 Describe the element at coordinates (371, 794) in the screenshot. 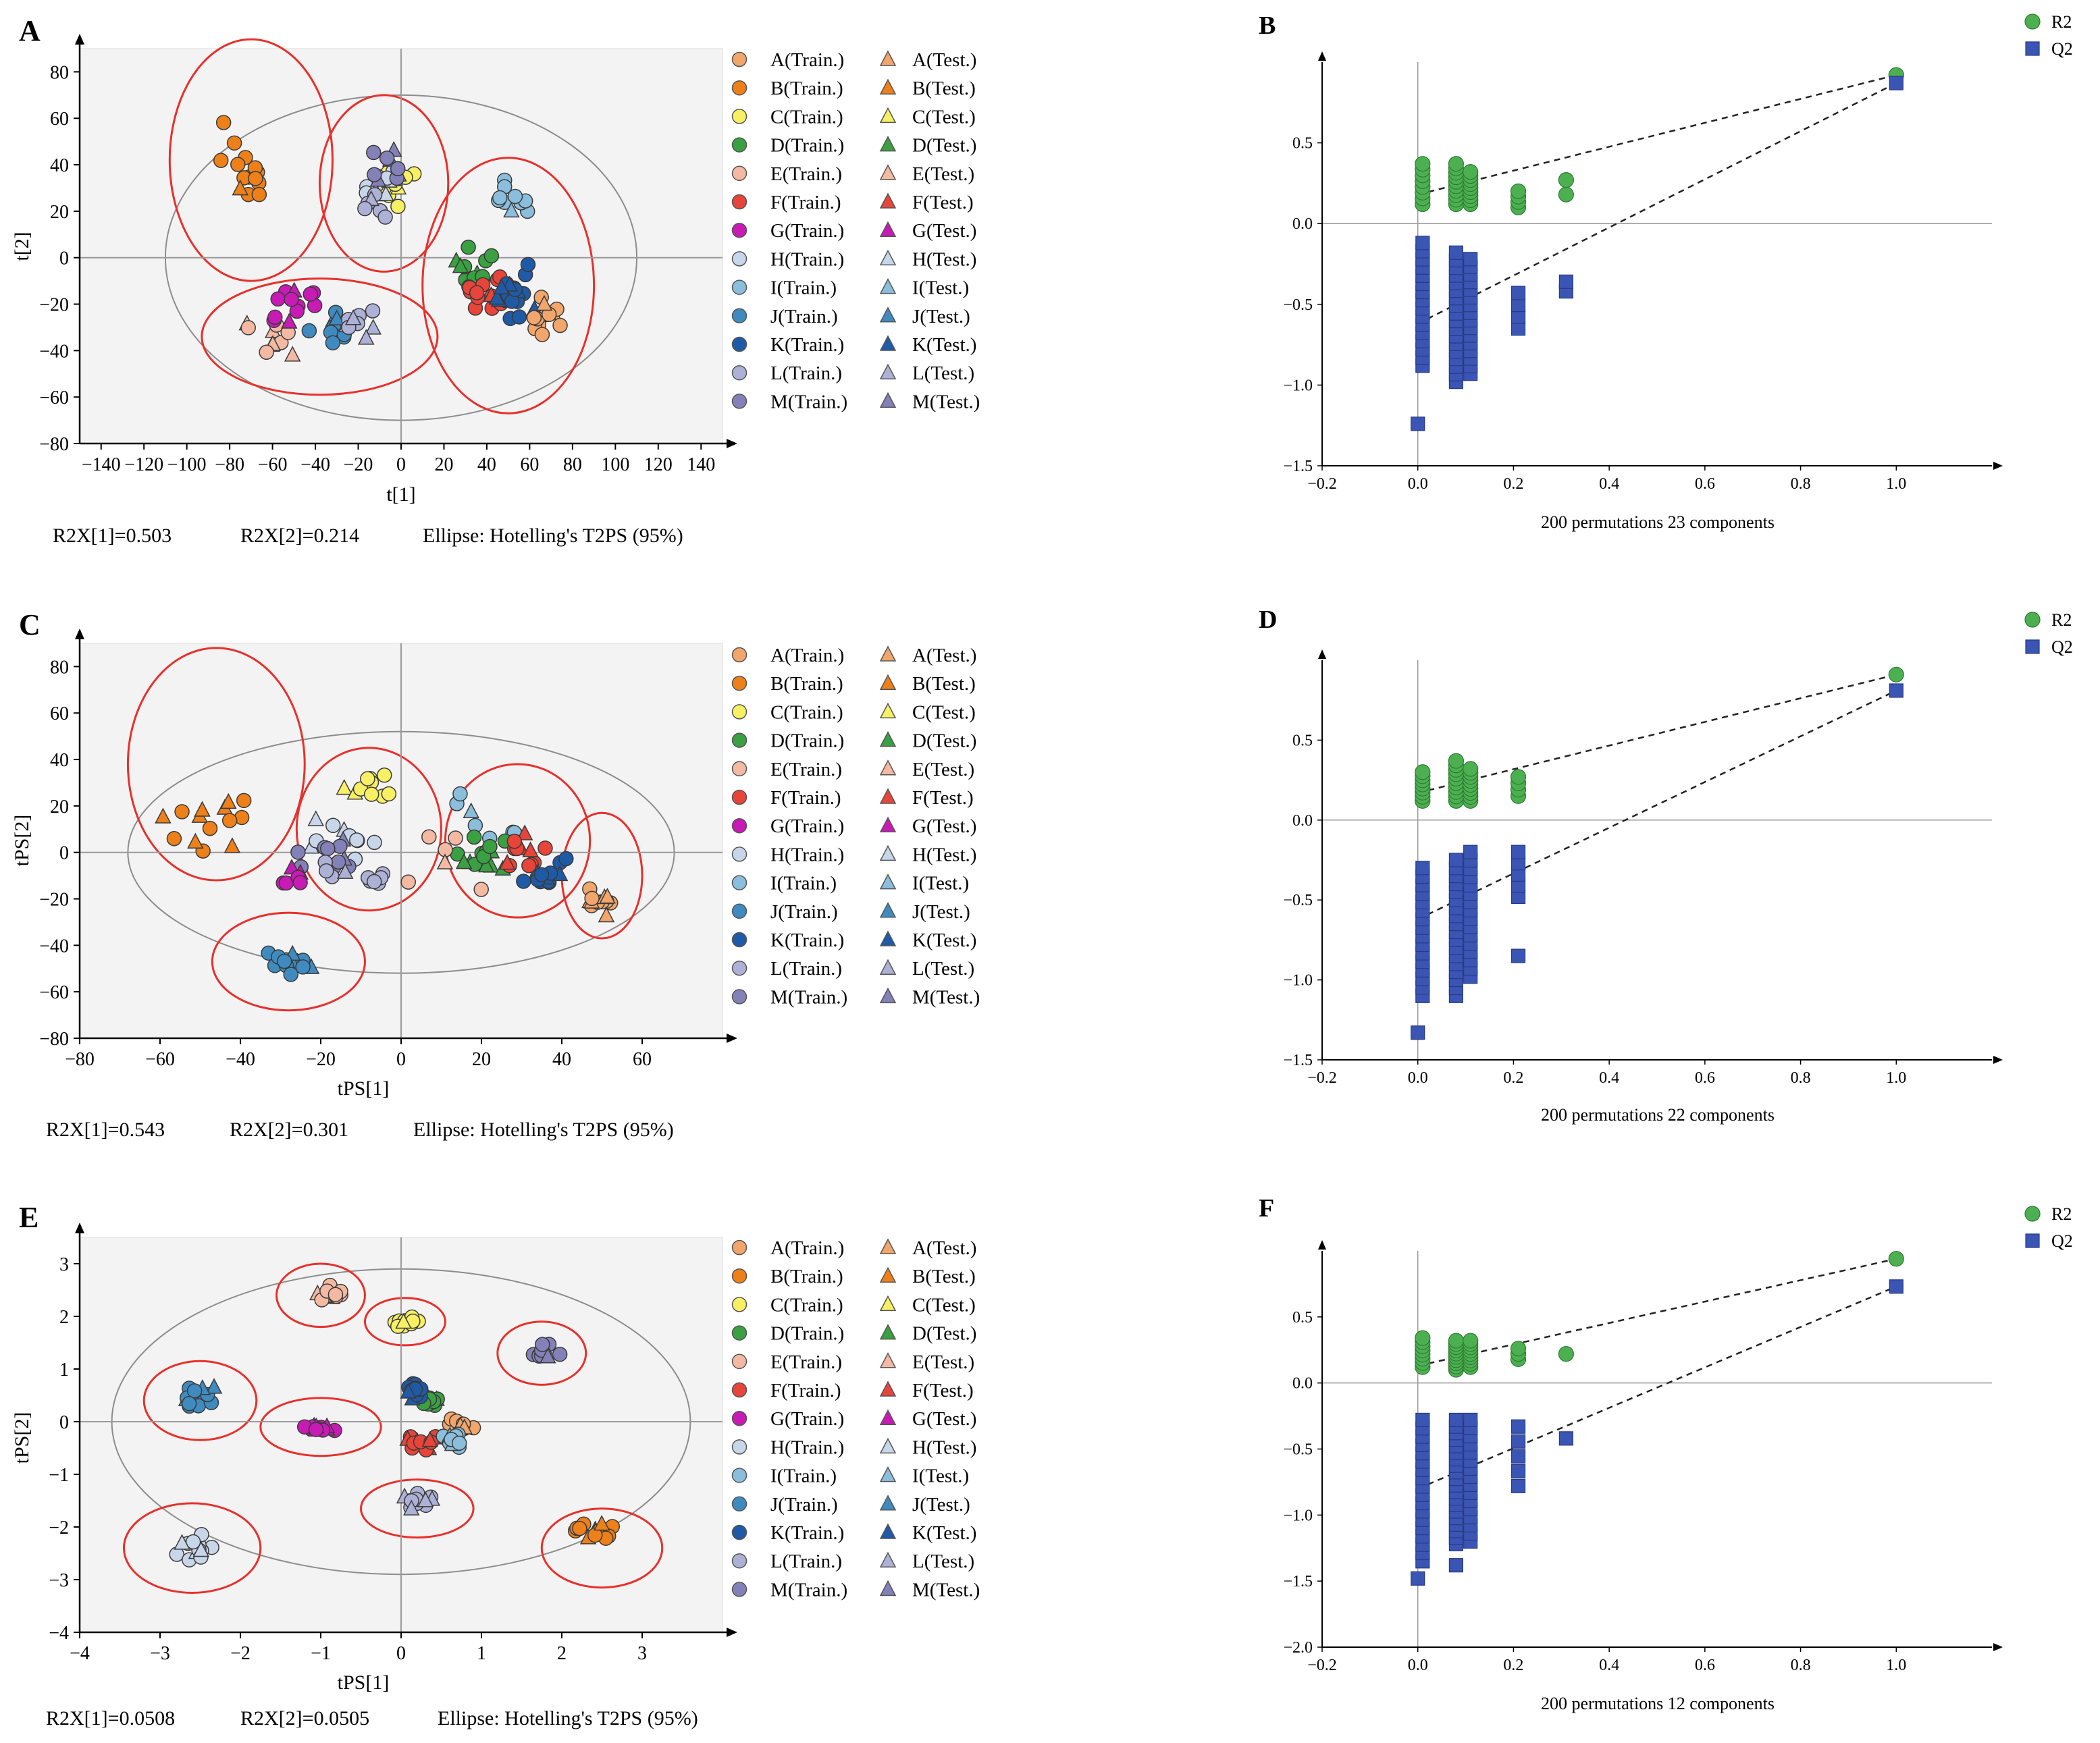

I see `train-point-c` at that location.